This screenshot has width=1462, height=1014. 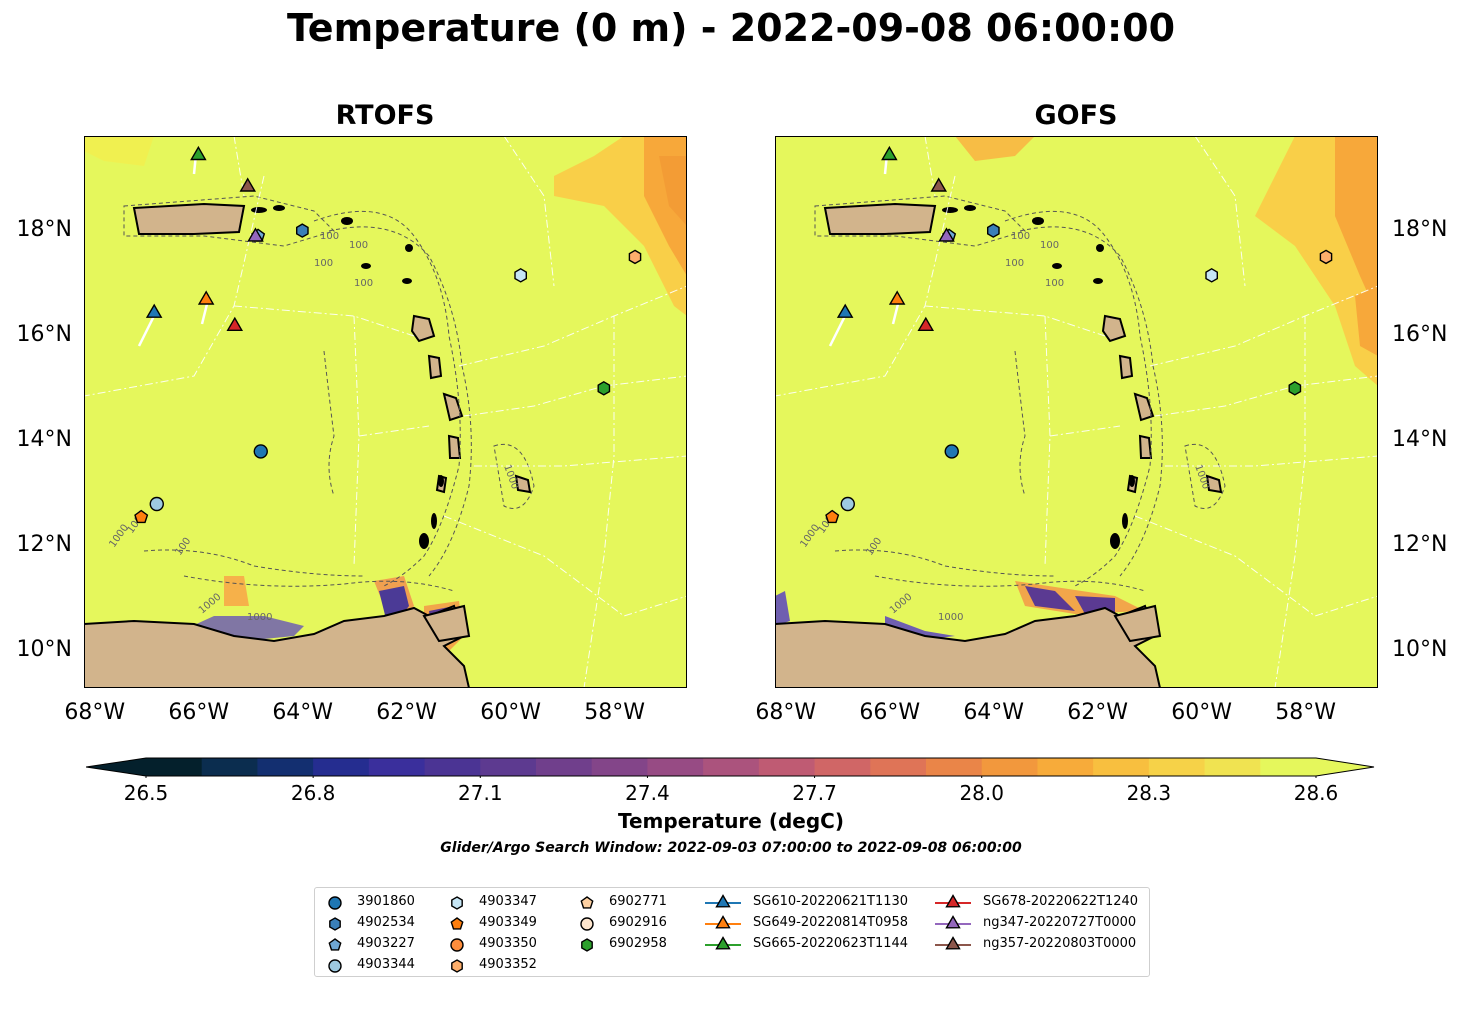 What do you see at coordinates (1345, 767) in the screenshot?
I see `colorbar-extend-high` at bounding box center [1345, 767].